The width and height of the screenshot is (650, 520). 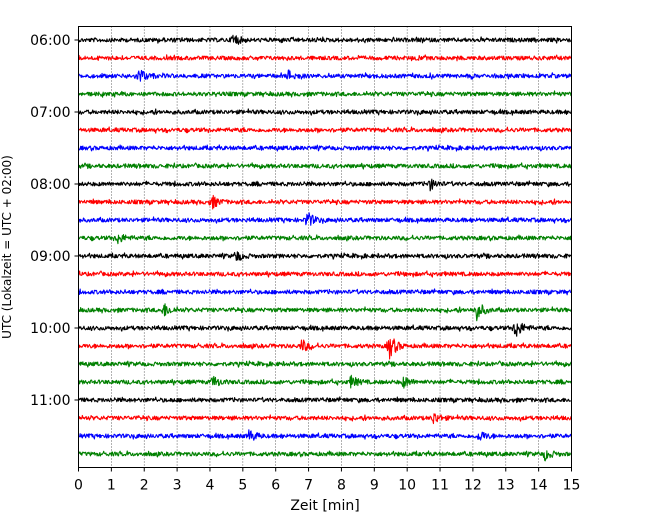 I want to click on x-tick-label: 6, so click(x=275, y=486).